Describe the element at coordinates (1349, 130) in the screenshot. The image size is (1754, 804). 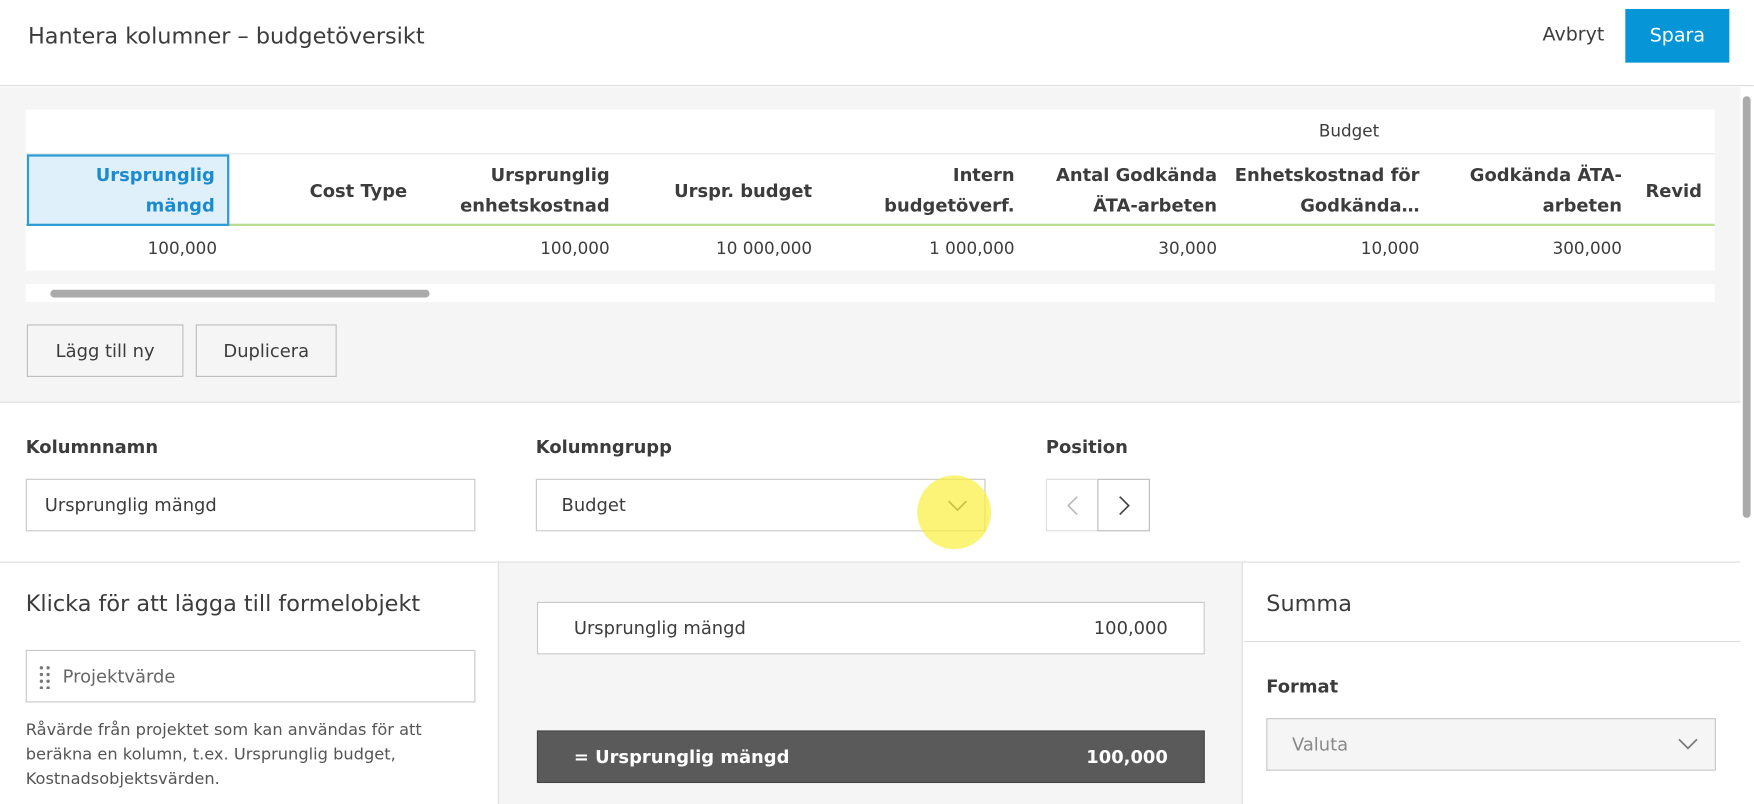
I see `group-label: Budget` at that location.